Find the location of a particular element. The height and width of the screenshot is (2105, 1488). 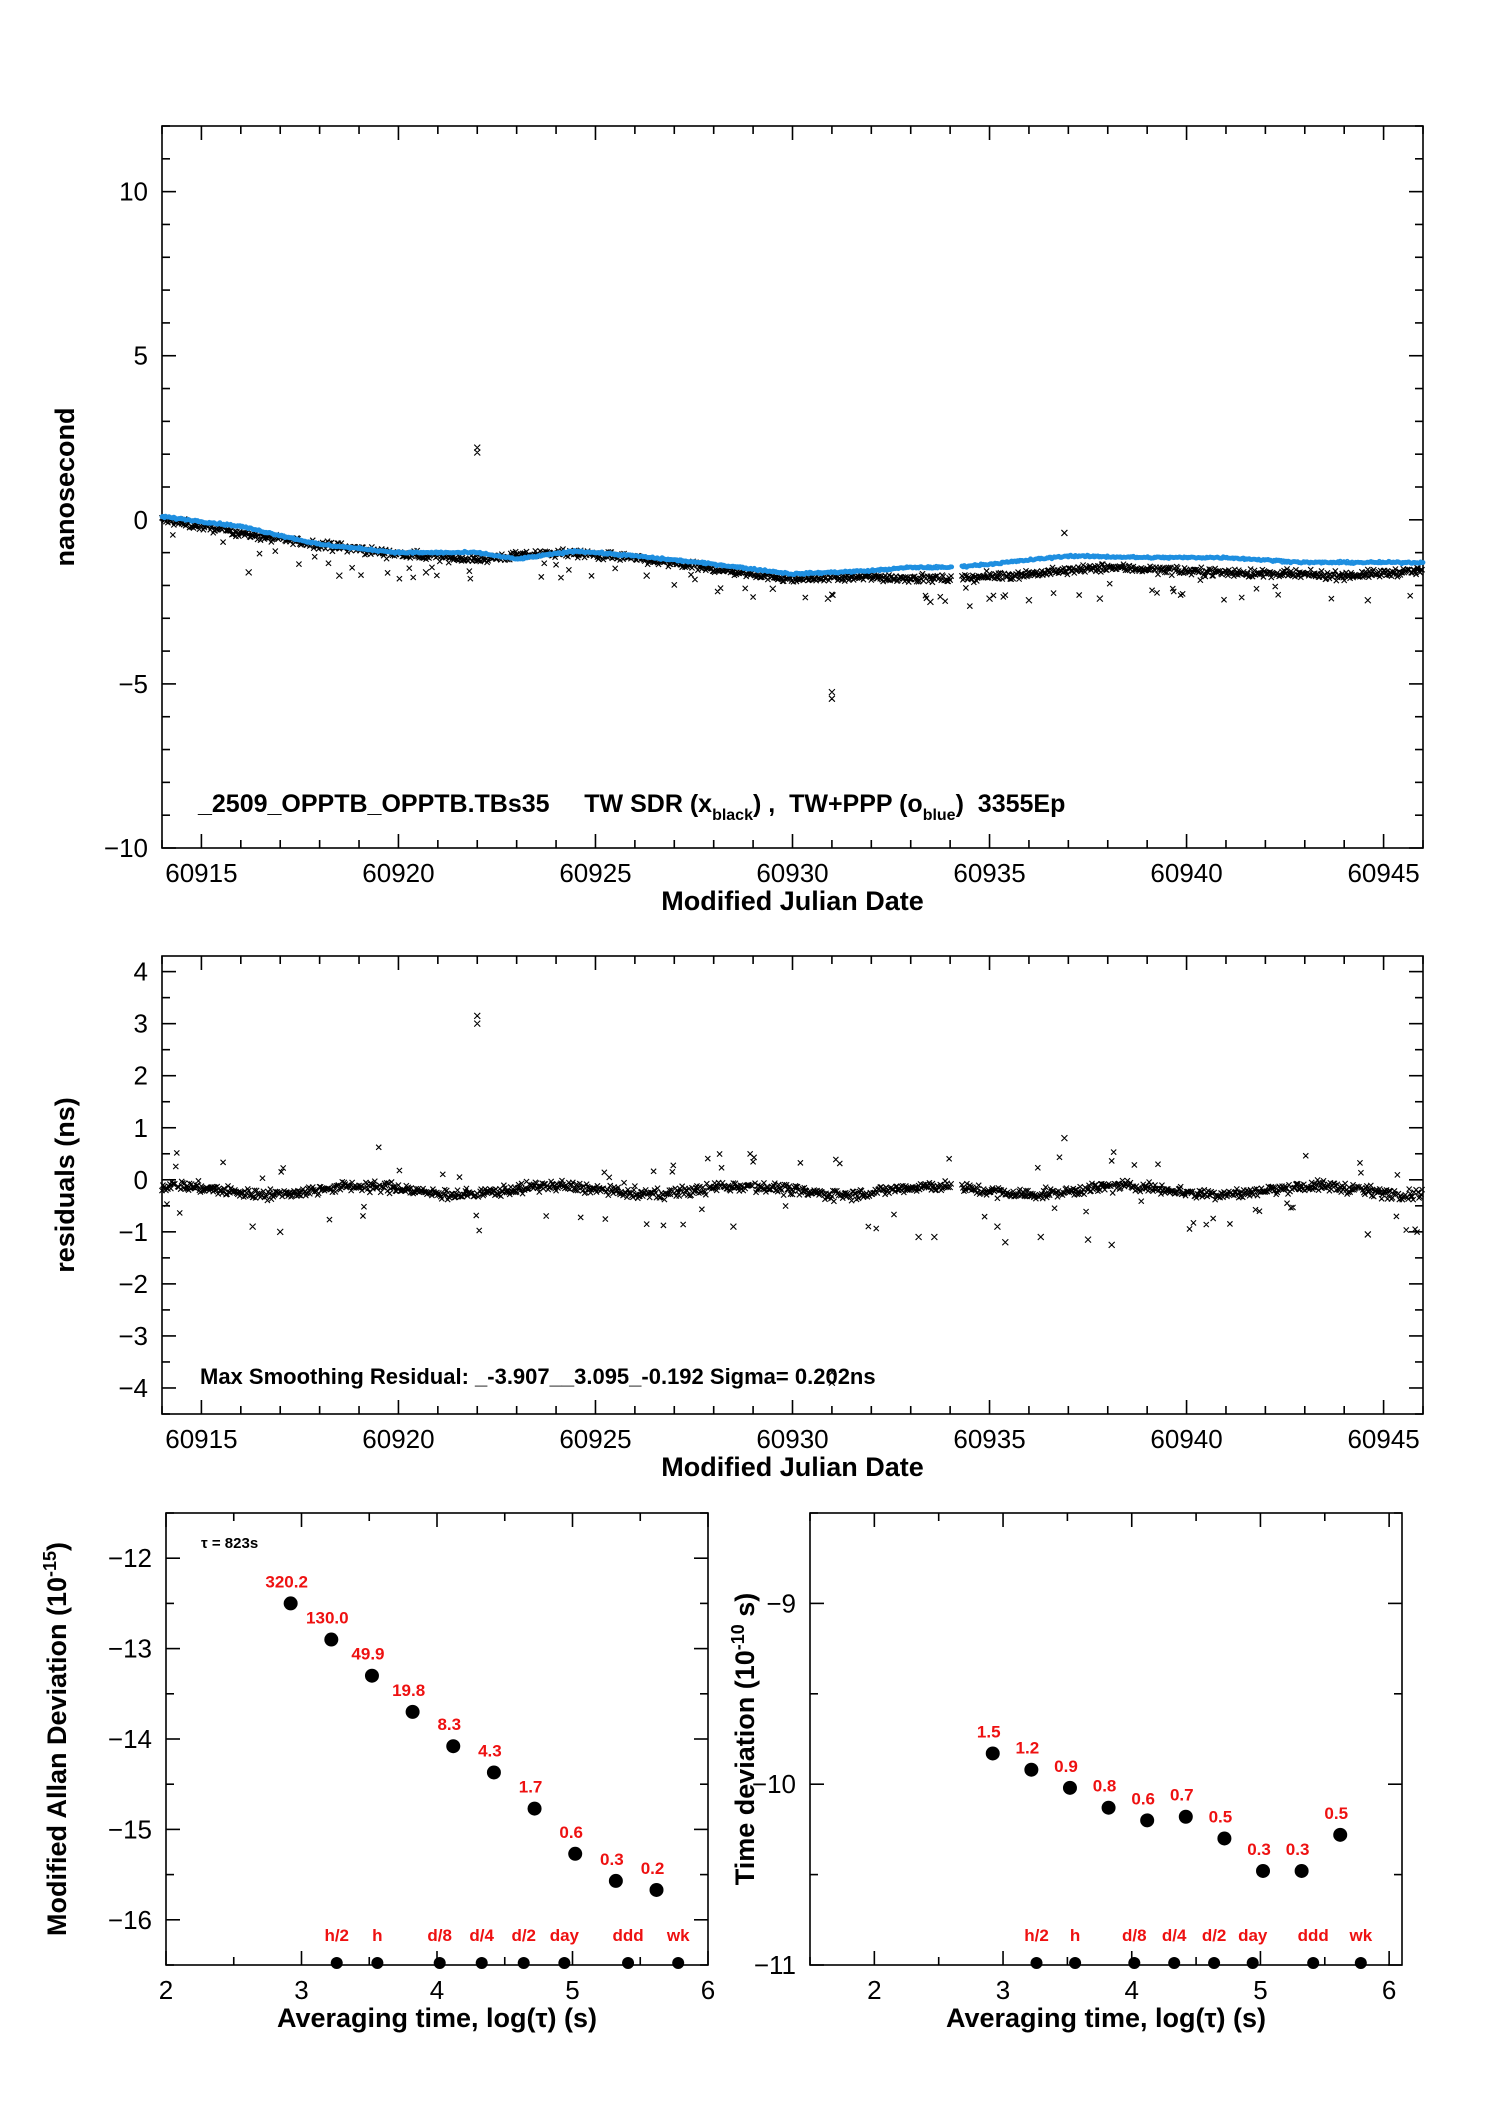

deviation-value-label: 0.6 is located at coordinates (571, 1832).